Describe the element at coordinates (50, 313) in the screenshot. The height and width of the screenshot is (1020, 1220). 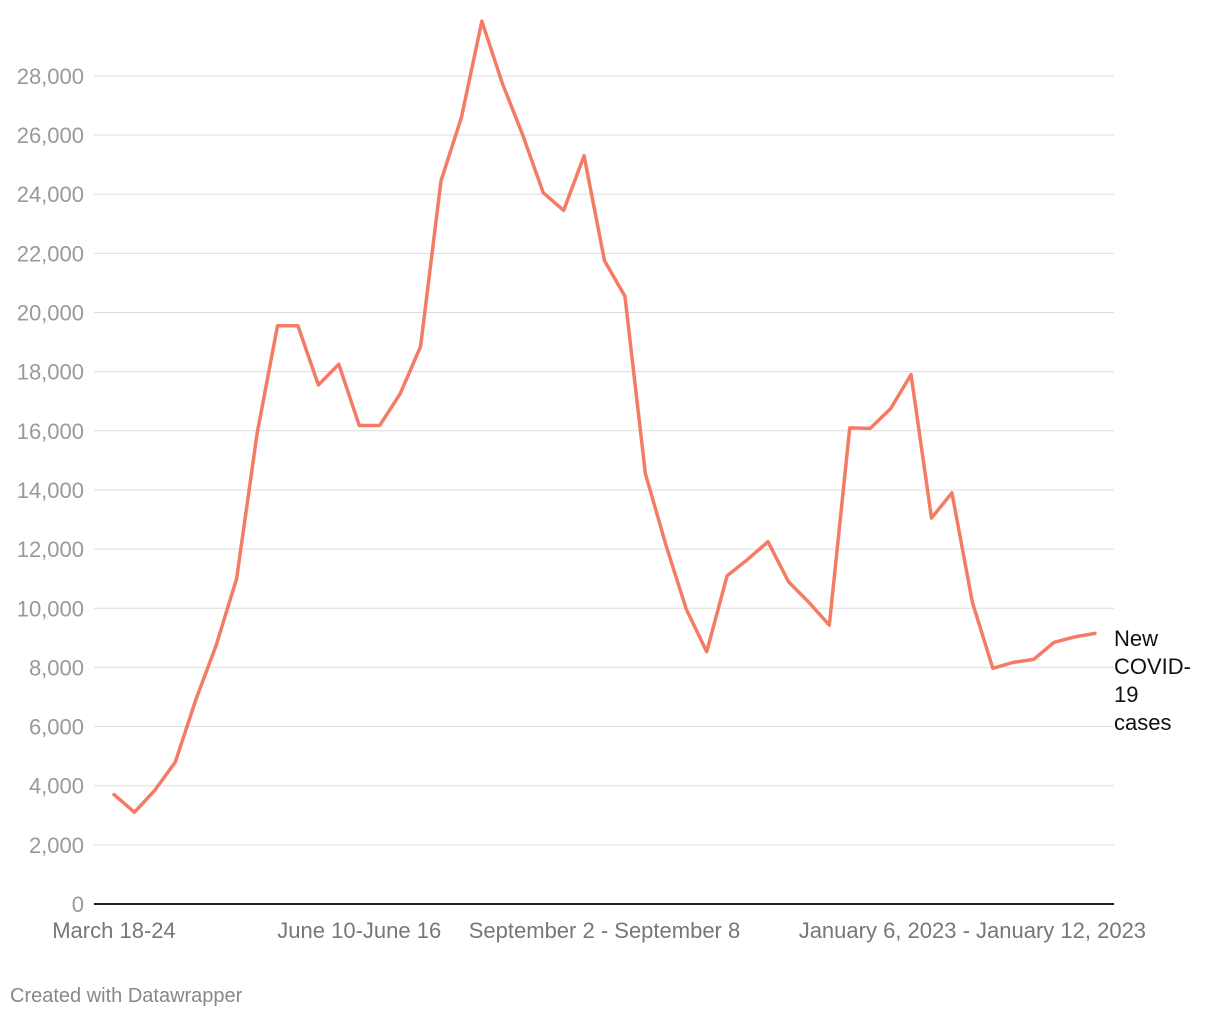
I see `y-tick-label: 20,000` at that location.